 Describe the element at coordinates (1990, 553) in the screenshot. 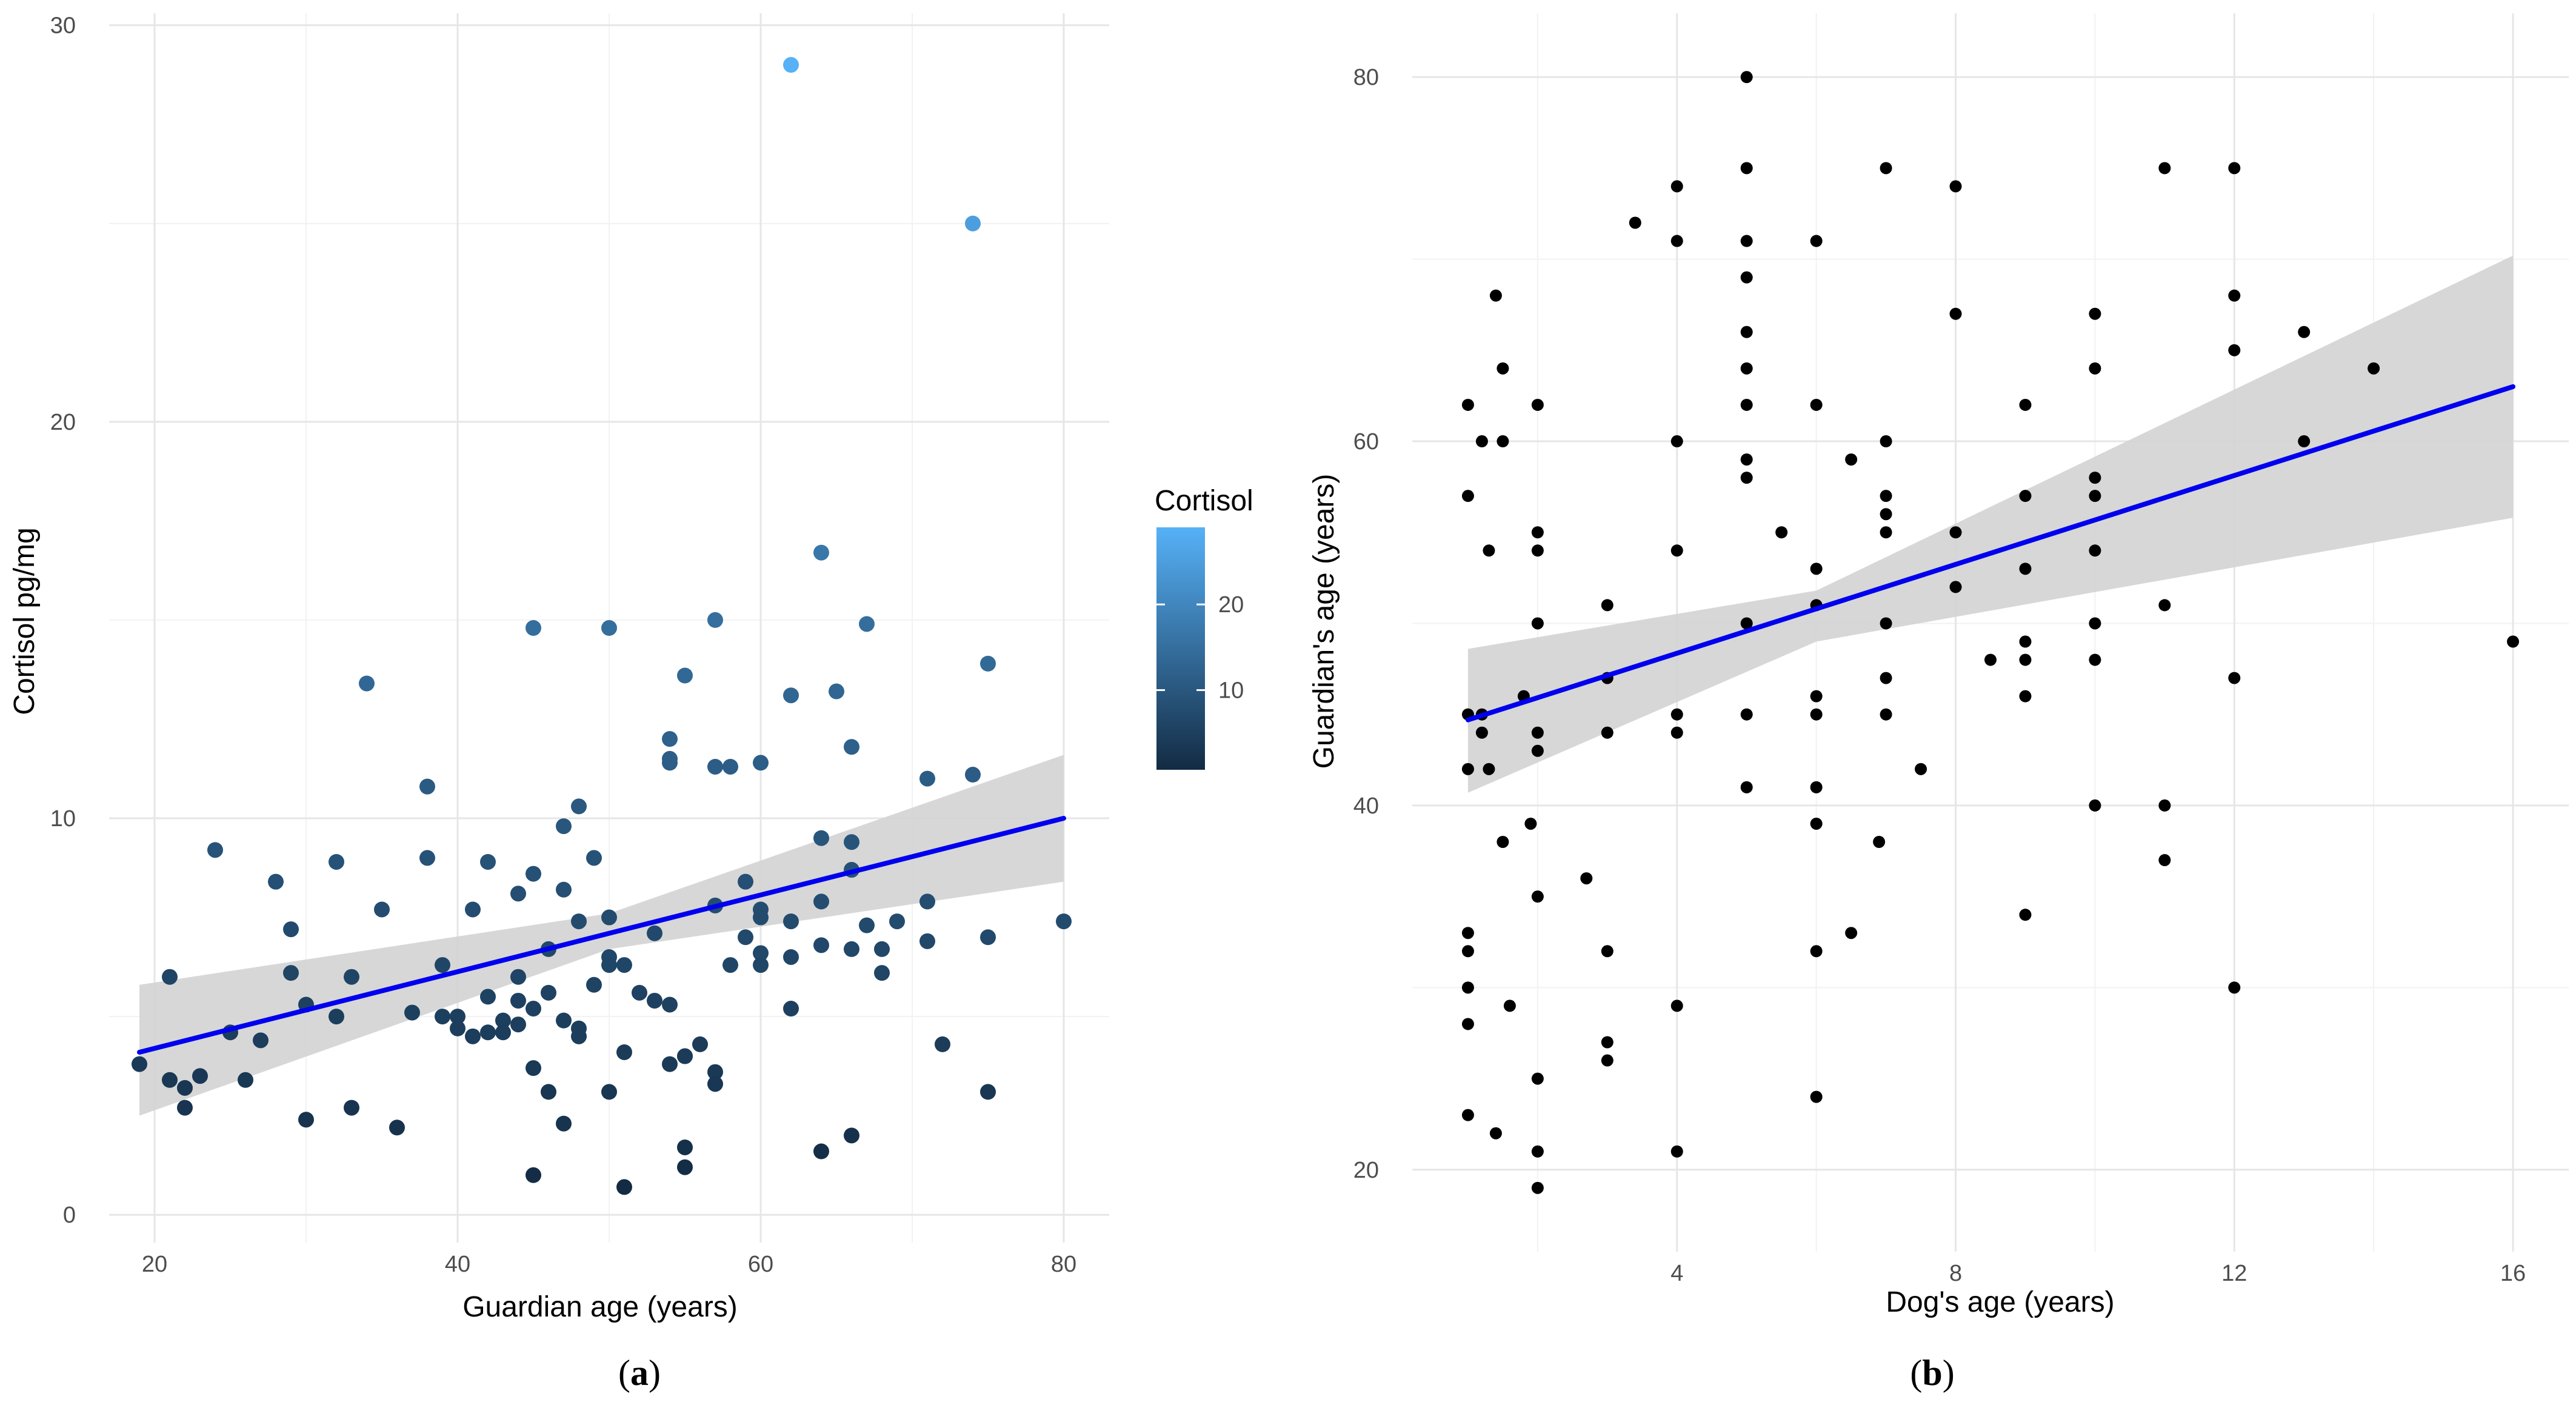

I see `trend-line` at that location.